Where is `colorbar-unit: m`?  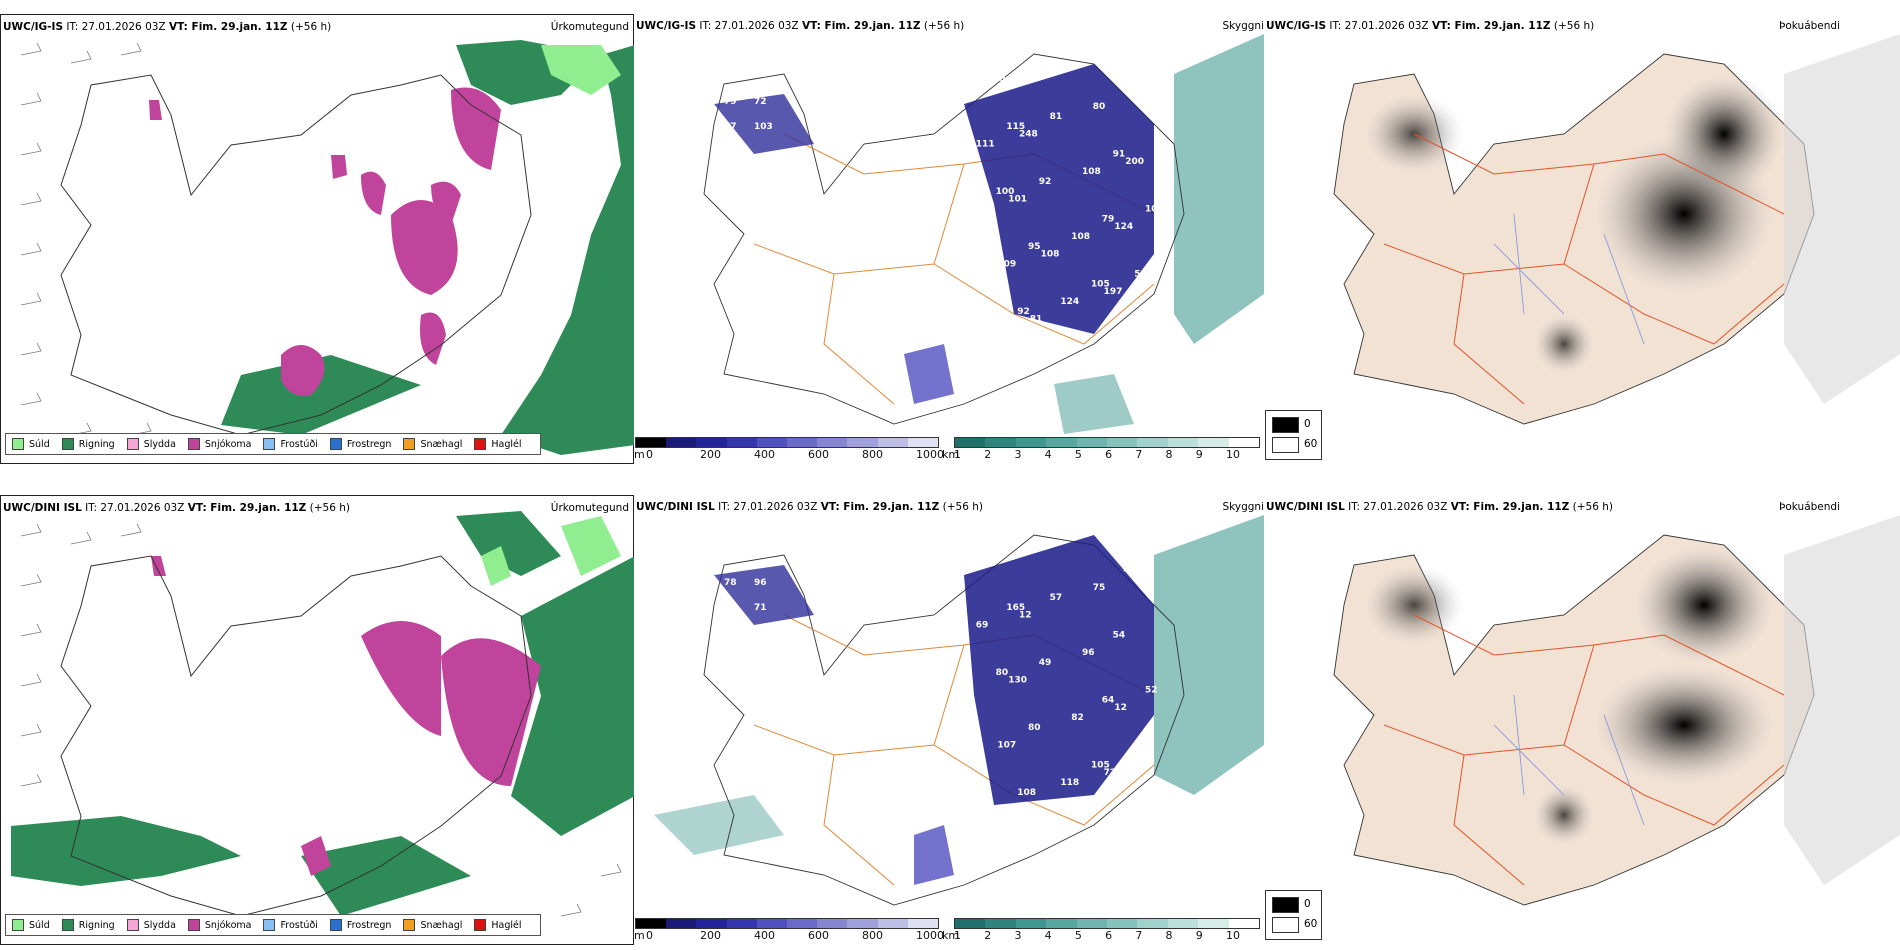
colorbar-unit: m is located at coordinates (639, 454).